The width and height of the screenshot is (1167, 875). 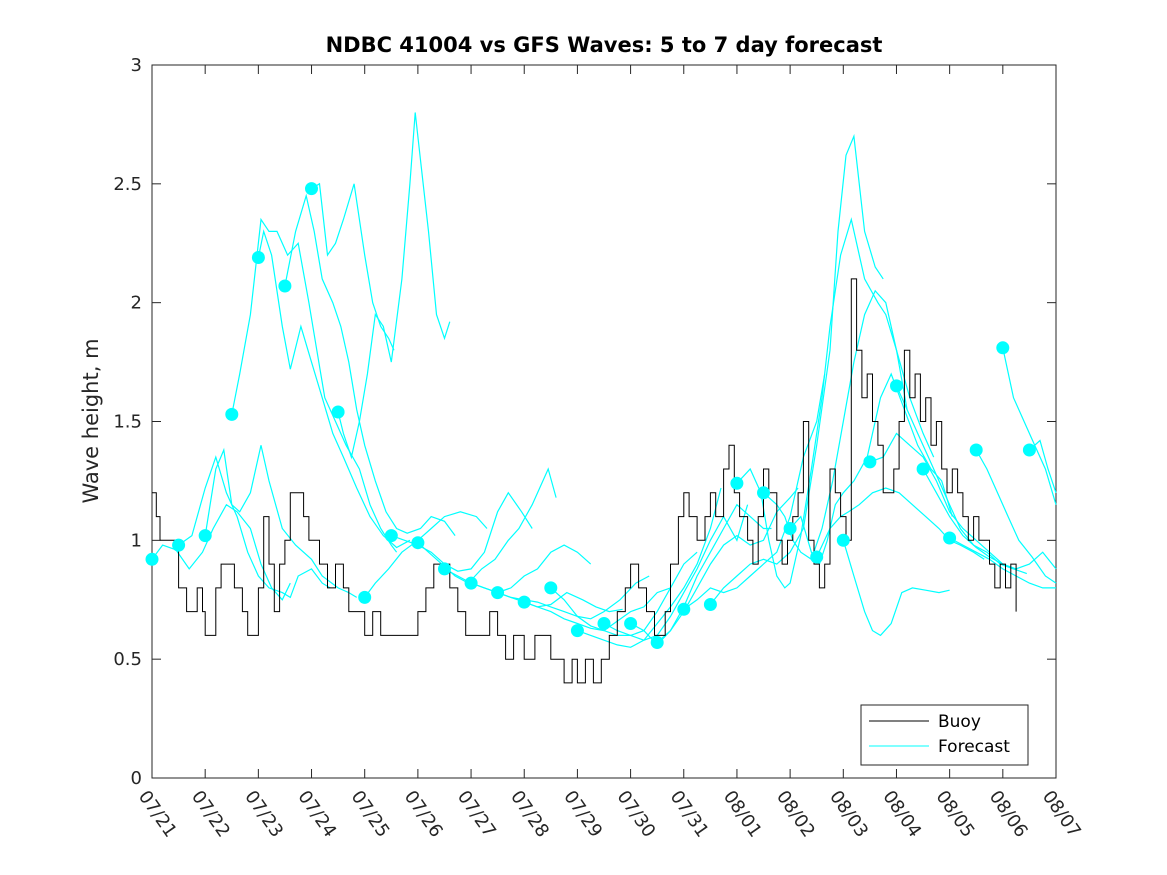 I want to click on y-tick-label: 0.5, so click(x=127, y=659).